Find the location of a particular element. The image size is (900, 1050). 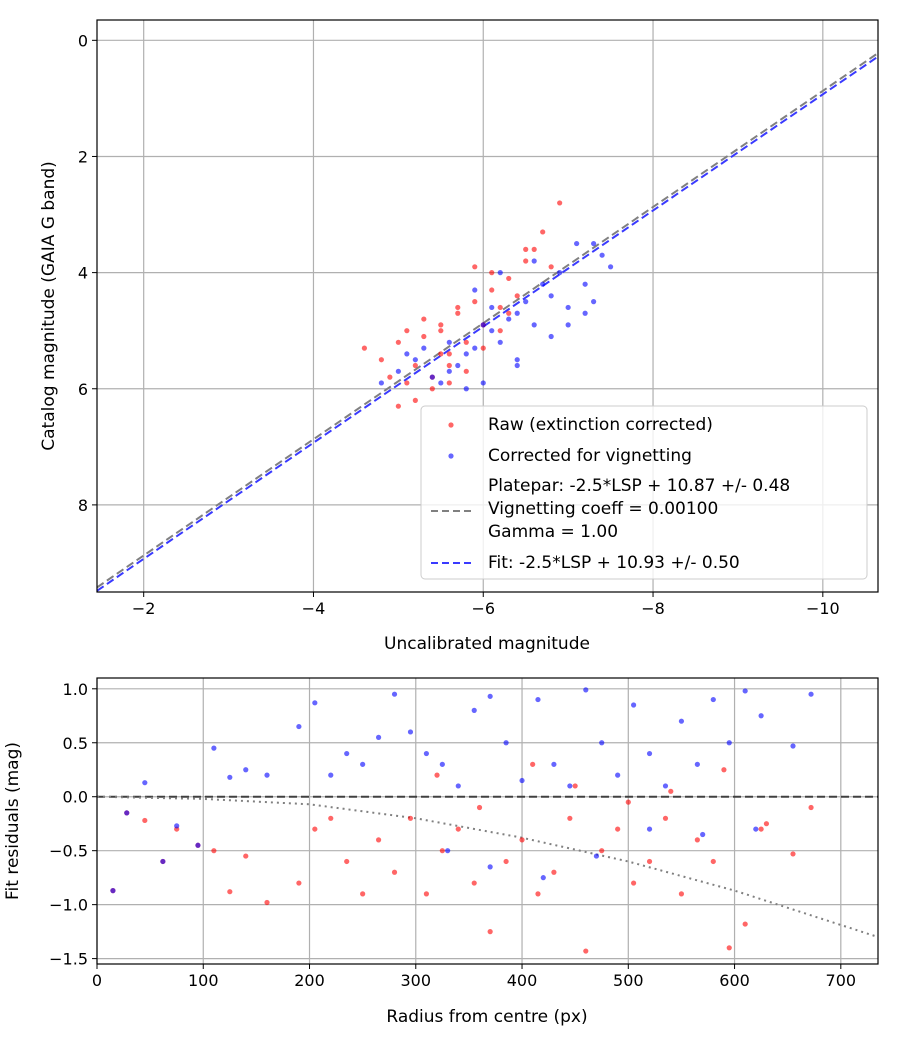

top-y-tick-label: 0 is located at coordinates (83, 40).